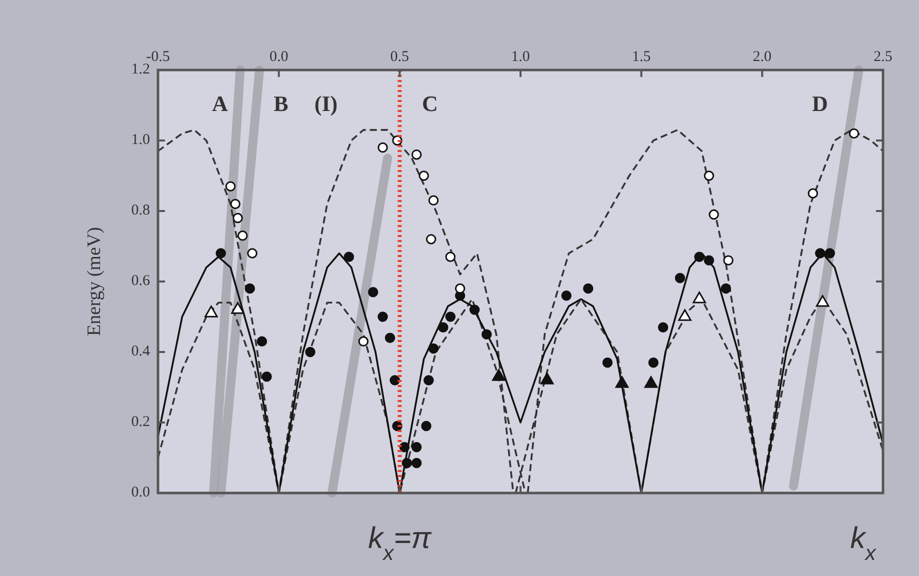  I want to click on annotation: B, so click(281, 103).